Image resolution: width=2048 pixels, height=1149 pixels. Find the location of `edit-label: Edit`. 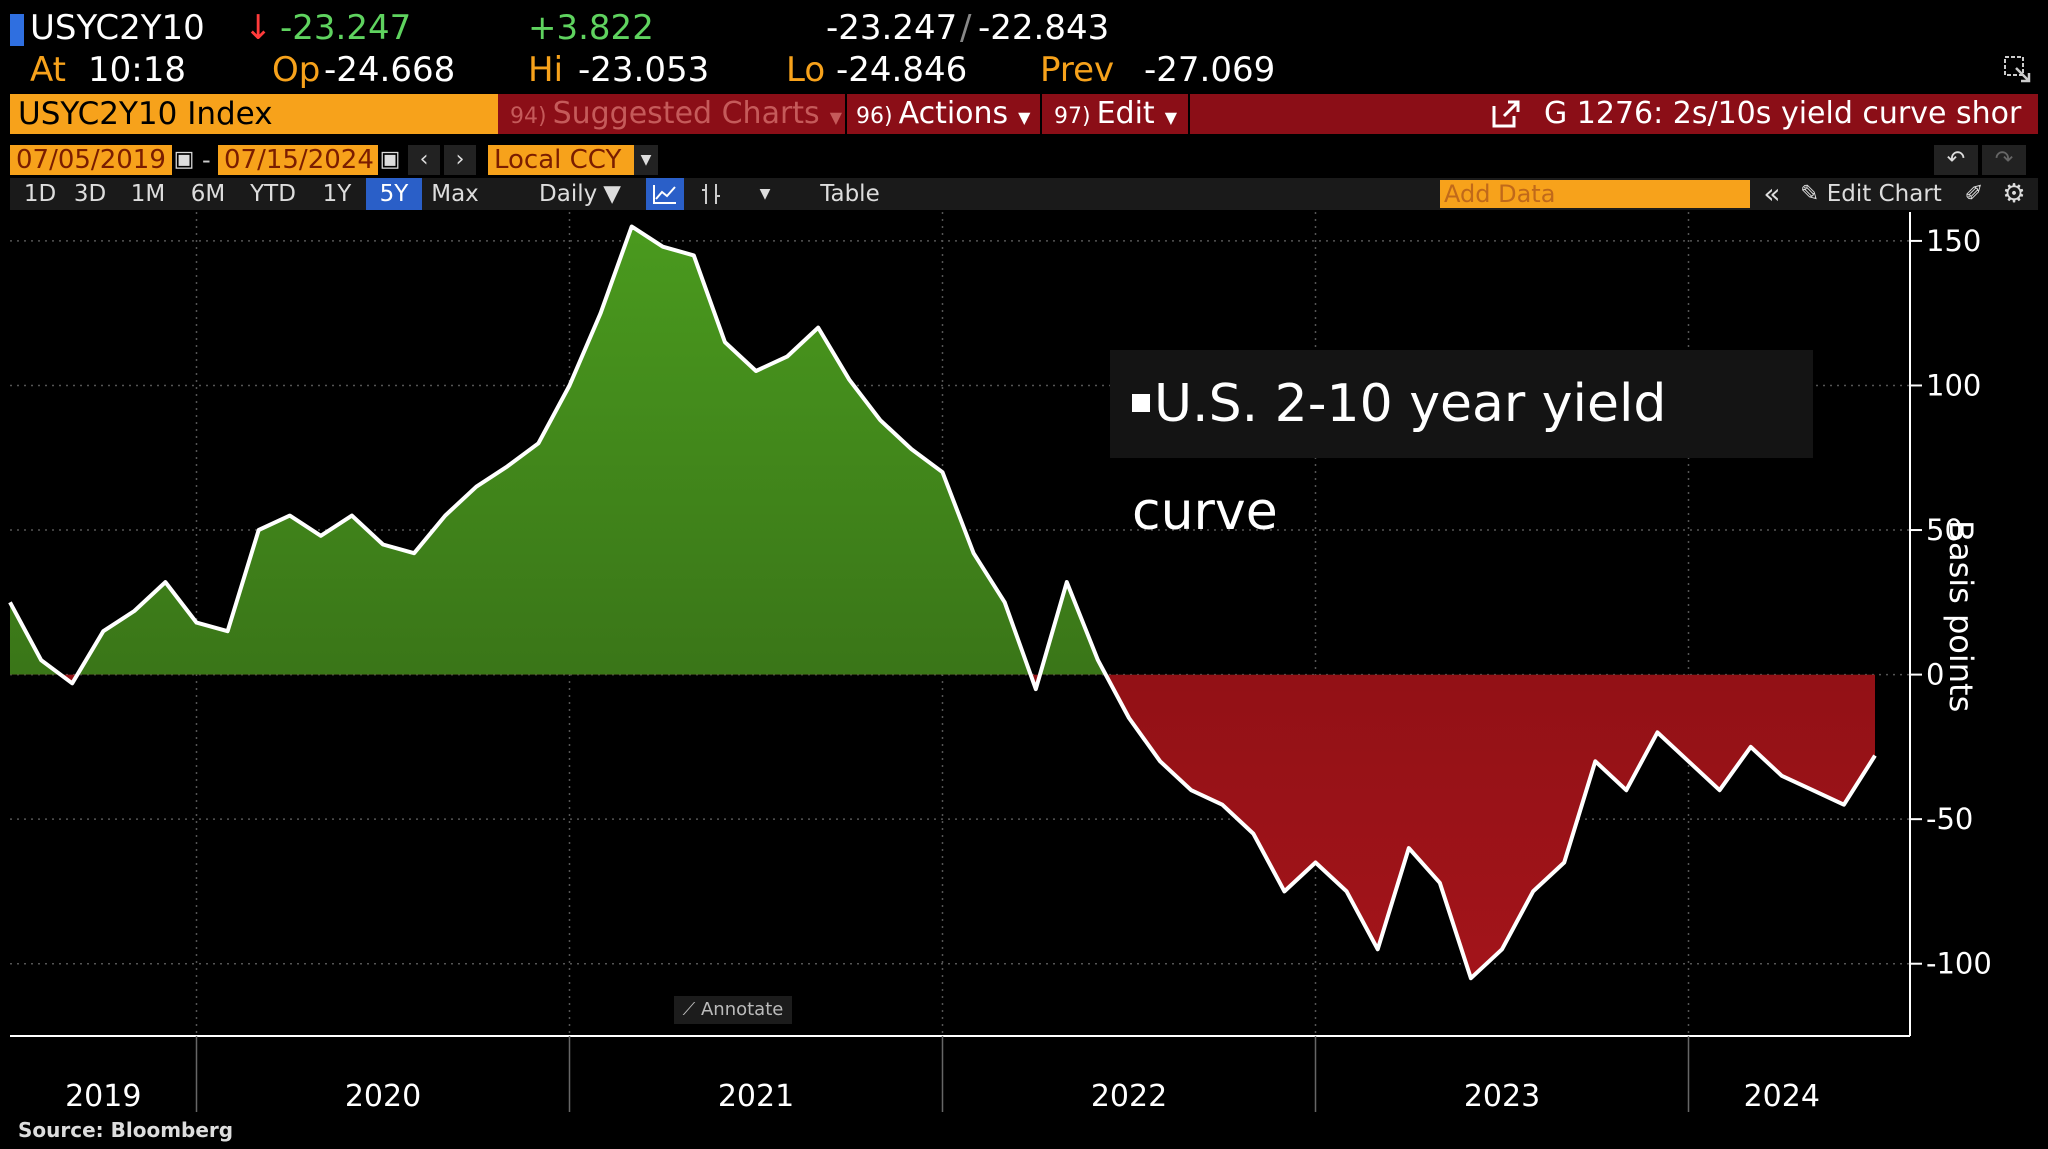

edit-label: Edit is located at coordinates (1125, 113).